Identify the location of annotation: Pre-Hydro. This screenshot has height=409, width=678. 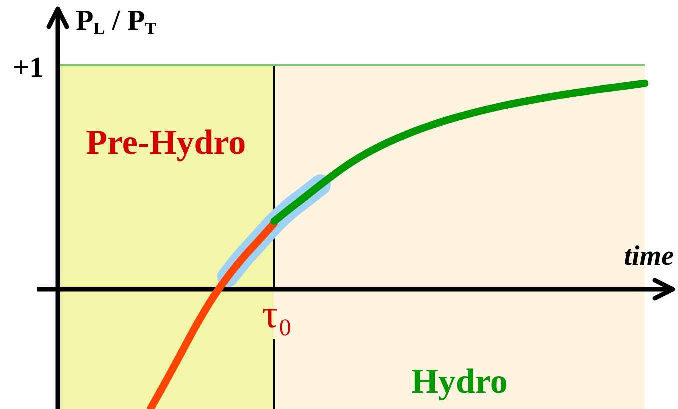
(166, 142).